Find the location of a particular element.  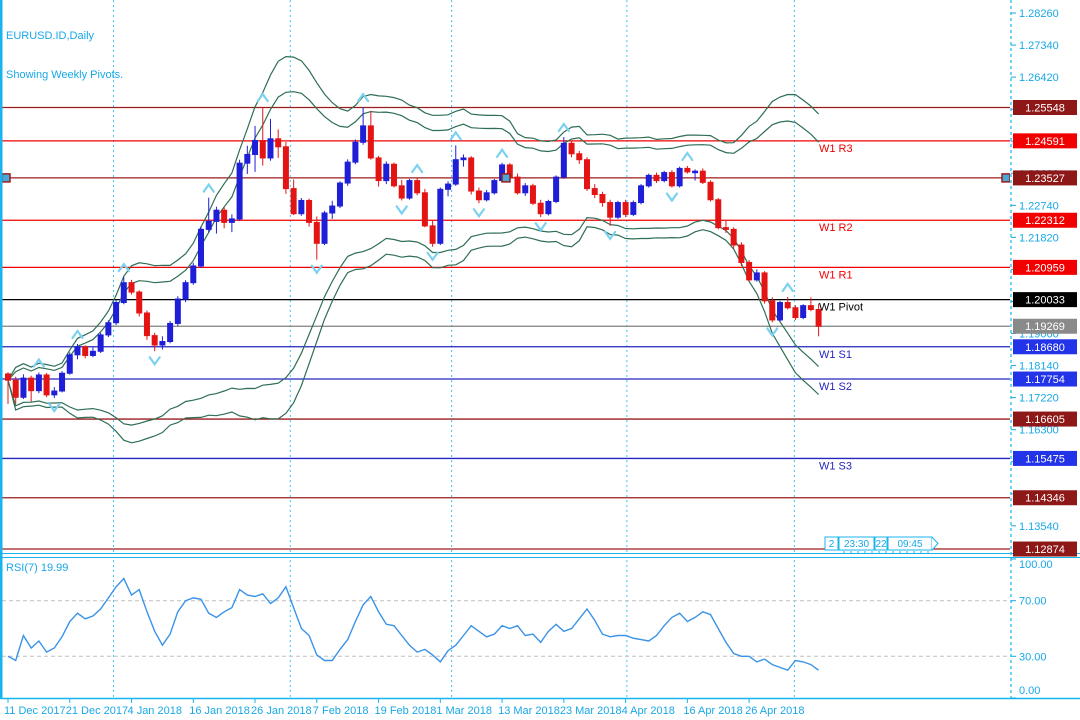

svg-text: W1 Pivot is located at coordinates (841, 308).